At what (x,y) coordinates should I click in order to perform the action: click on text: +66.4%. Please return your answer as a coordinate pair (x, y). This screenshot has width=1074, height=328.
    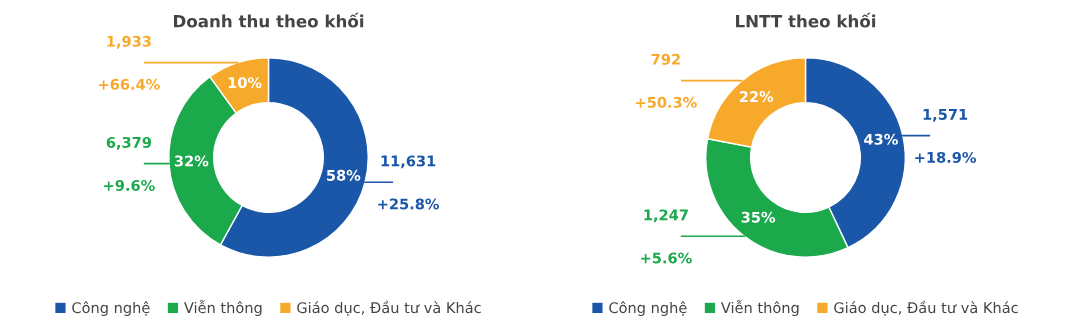
    Looking at the image, I should click on (129, 84).